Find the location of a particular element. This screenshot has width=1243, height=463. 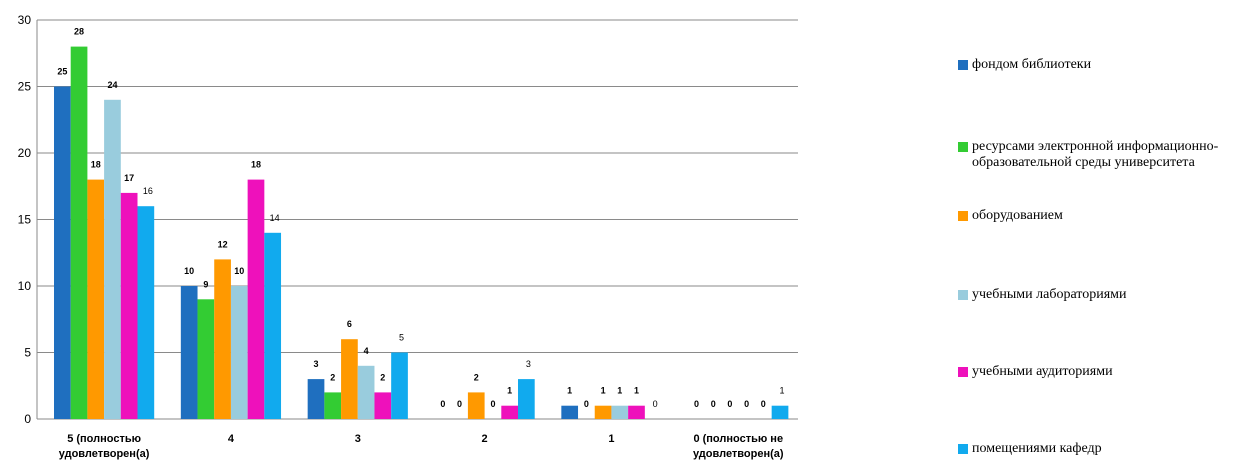

legend-label: оборудованием is located at coordinates (1017, 215).